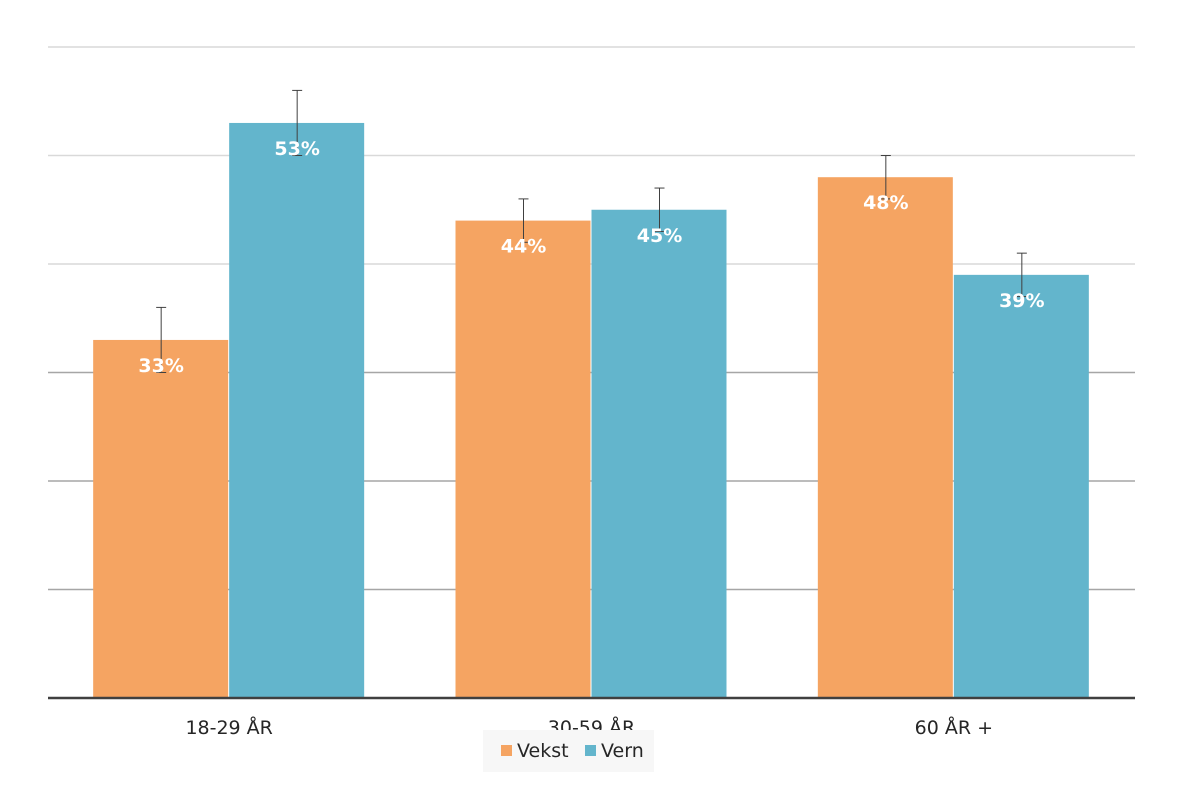 This screenshot has height=785, width=1180. Describe the element at coordinates (506, 750) in the screenshot. I see `legend-swatch-vekst` at that location.